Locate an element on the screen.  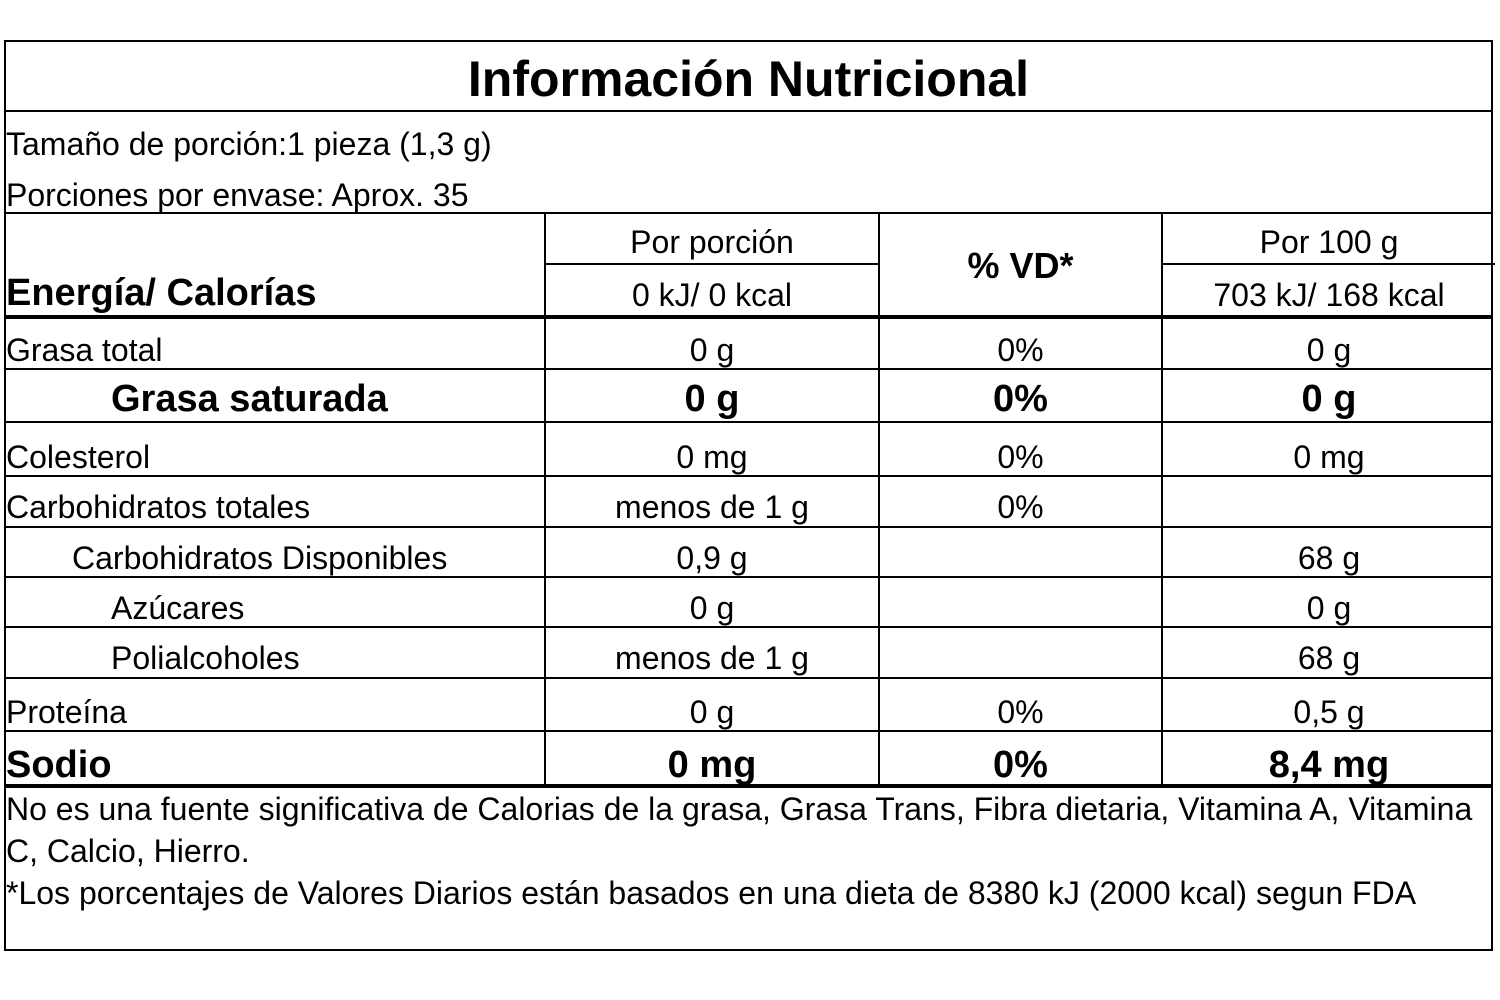
header-daily-value: % VD* is located at coordinates (1020, 265).